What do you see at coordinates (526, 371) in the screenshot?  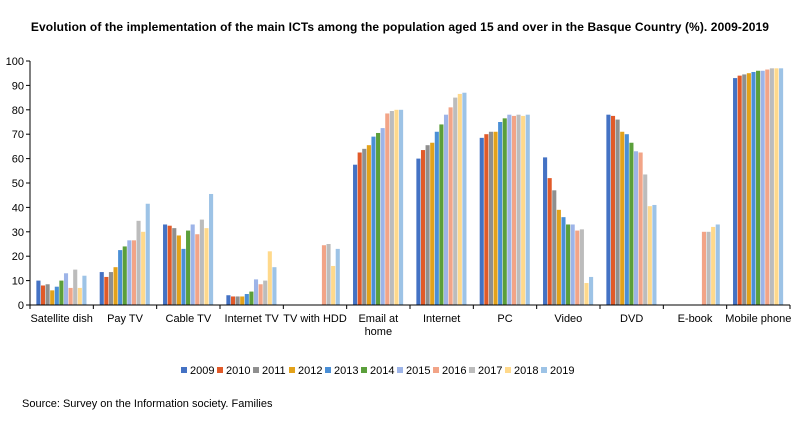 I see `legend-label: 2018` at bounding box center [526, 371].